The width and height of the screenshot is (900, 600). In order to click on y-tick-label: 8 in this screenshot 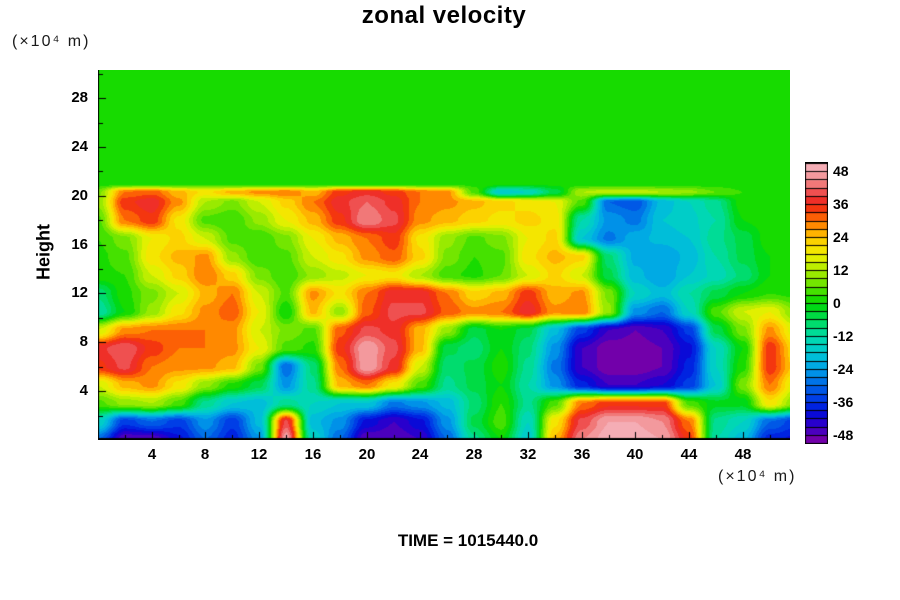, I will do `click(83, 341)`.